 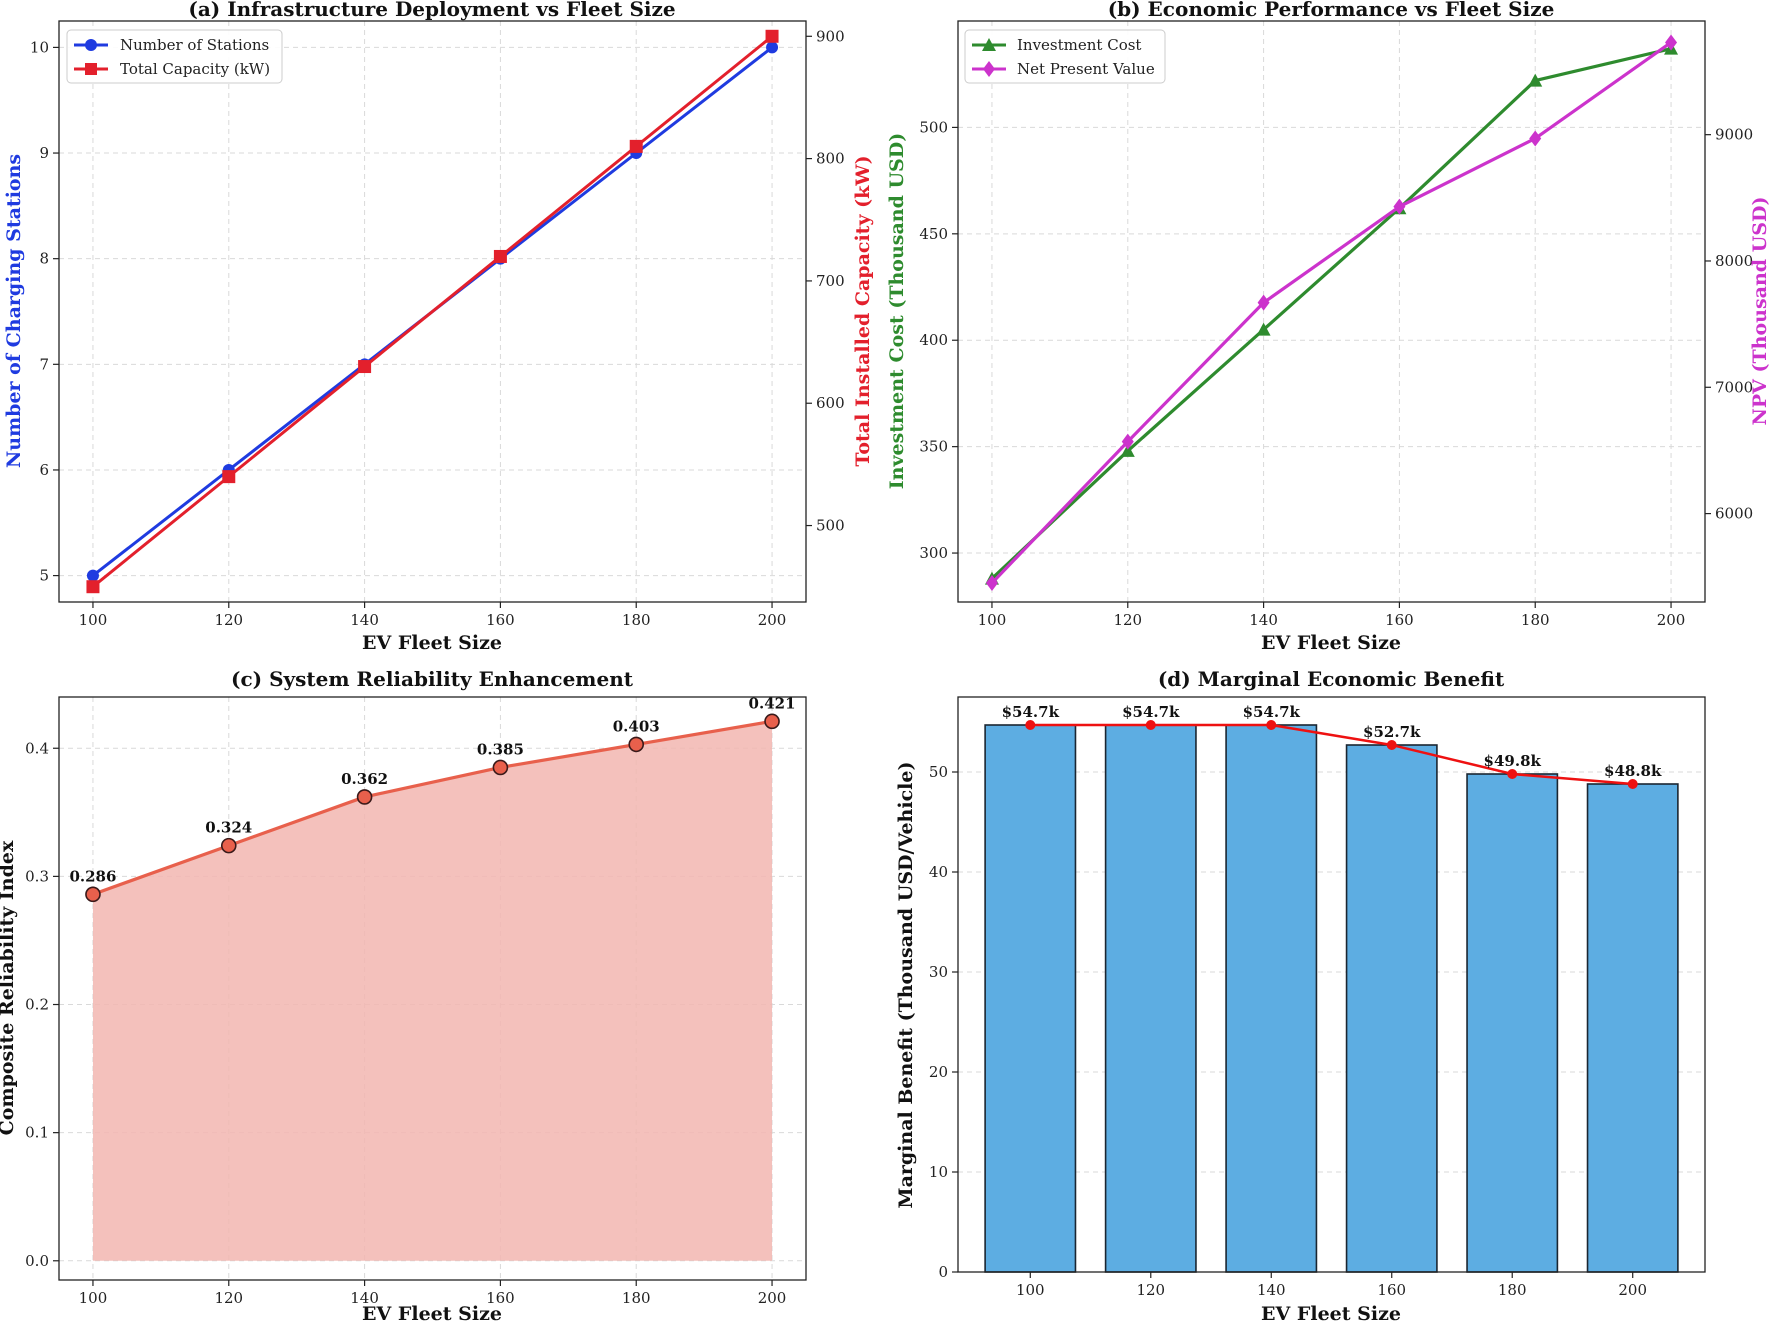 I want to click on panel-d-title: (d) Marginal Economic Benefit, so click(x=1331, y=679).